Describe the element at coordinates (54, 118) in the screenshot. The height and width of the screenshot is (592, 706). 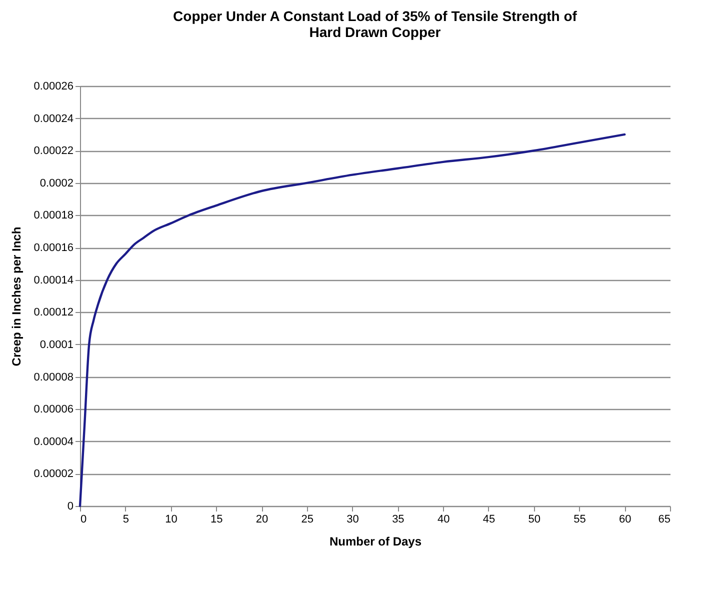
I see `y-tick-label: 0.00024` at that location.